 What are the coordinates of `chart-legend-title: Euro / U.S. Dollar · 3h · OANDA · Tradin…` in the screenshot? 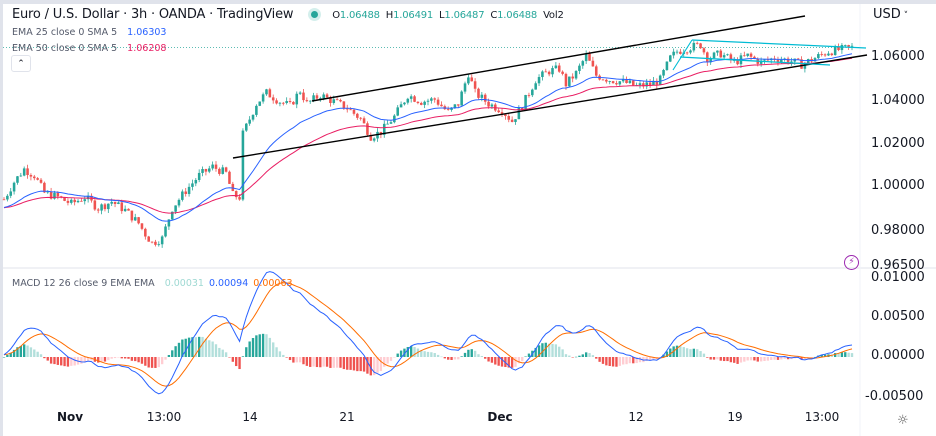 It's located at (288, 14).